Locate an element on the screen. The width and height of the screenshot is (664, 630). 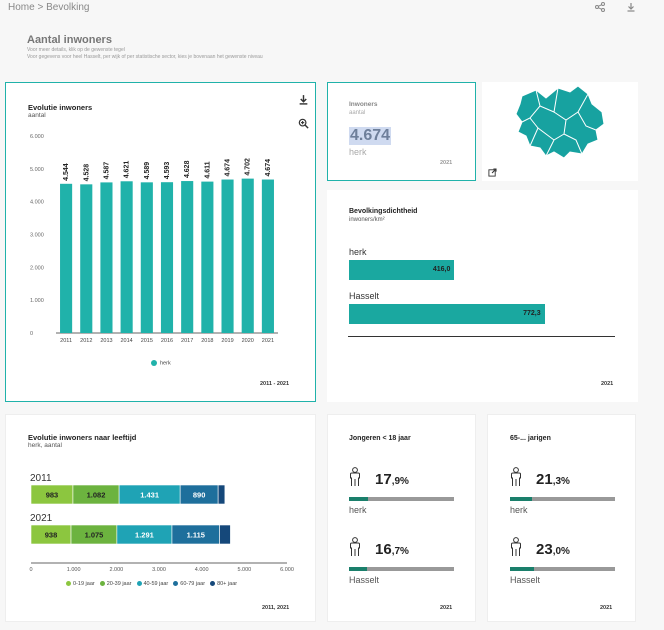
density-value-label: 772,3 is located at coordinates (532, 313).